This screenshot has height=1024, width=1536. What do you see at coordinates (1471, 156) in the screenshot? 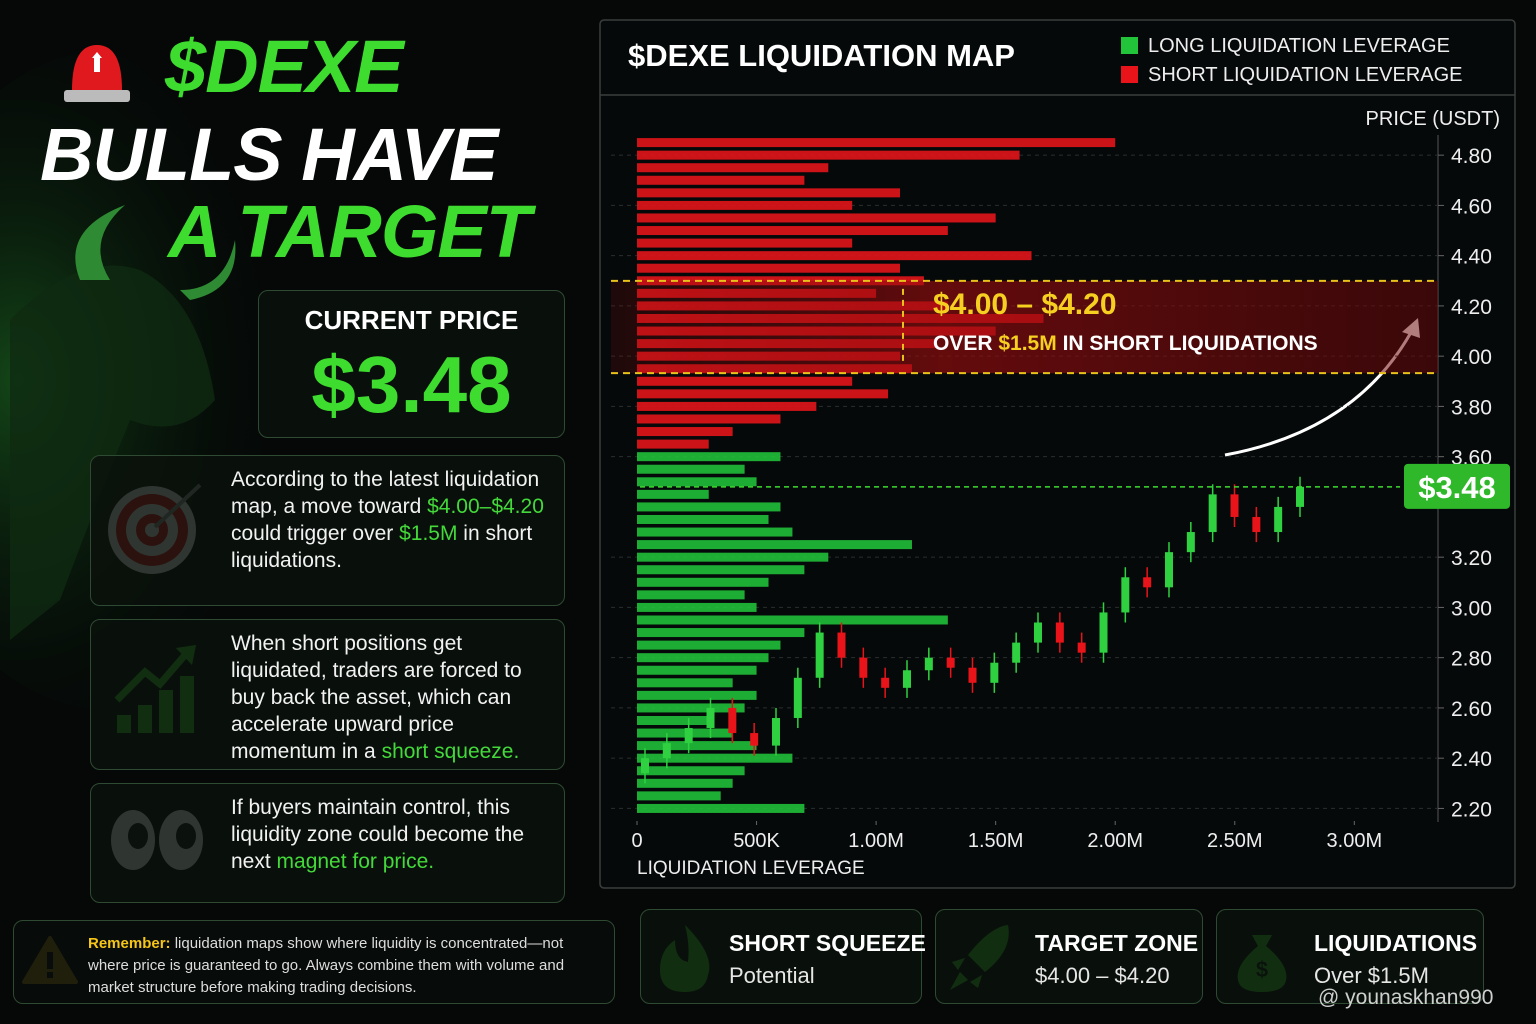
I see `y-tick-label: 4.80` at bounding box center [1471, 156].